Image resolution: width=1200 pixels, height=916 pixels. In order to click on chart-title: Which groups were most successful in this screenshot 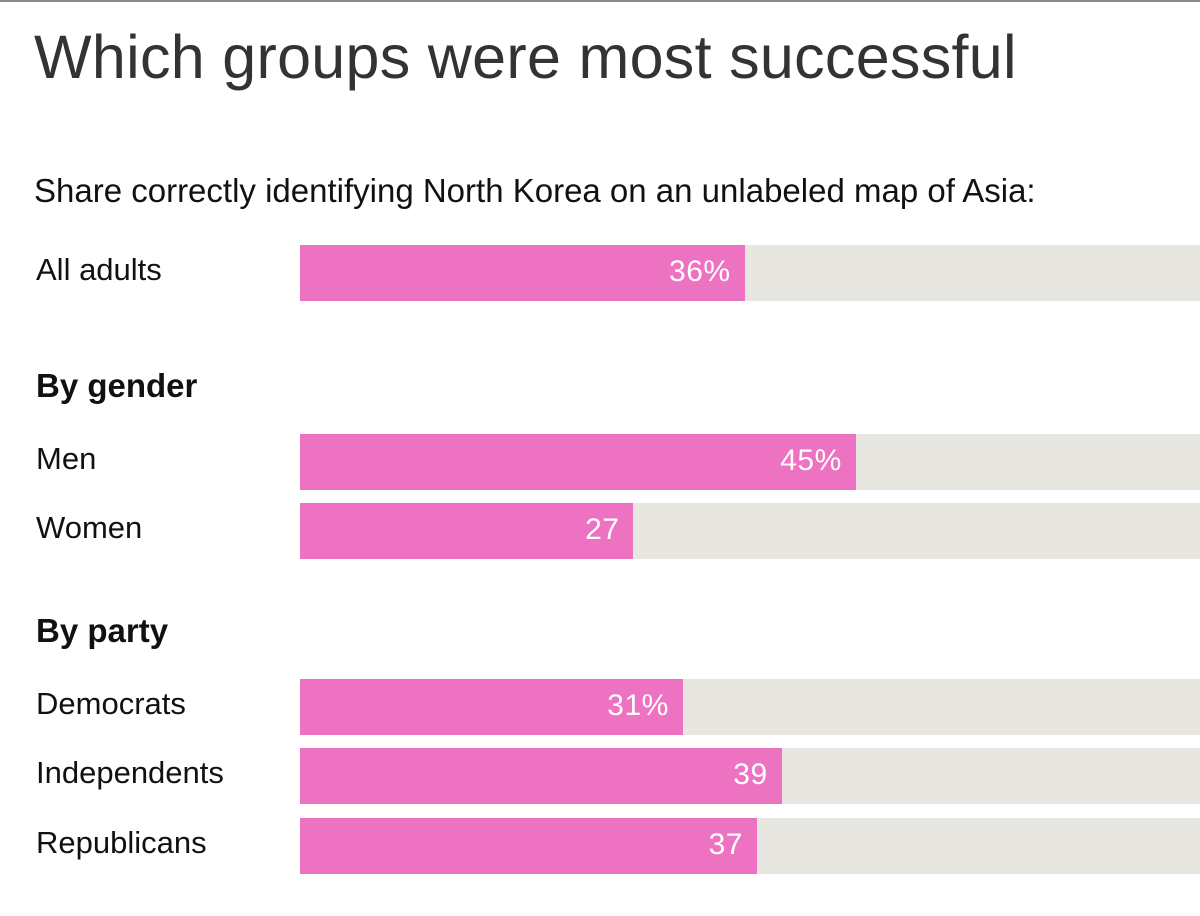, I will do `click(525, 57)`.